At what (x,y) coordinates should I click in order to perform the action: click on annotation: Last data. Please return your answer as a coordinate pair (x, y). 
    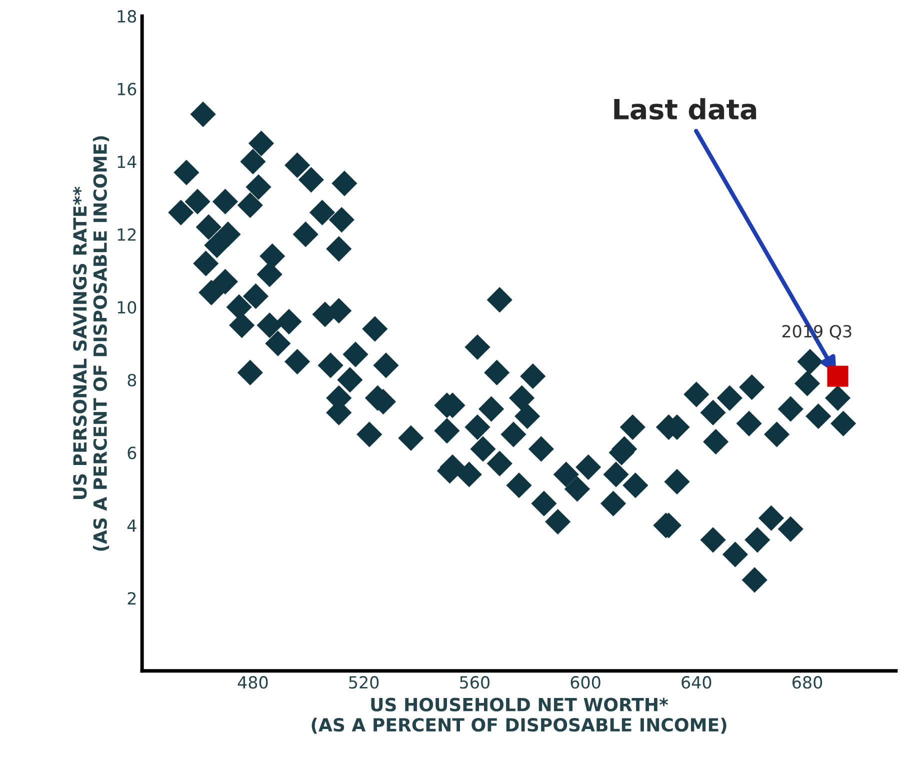
    Looking at the image, I should click on (685, 109).